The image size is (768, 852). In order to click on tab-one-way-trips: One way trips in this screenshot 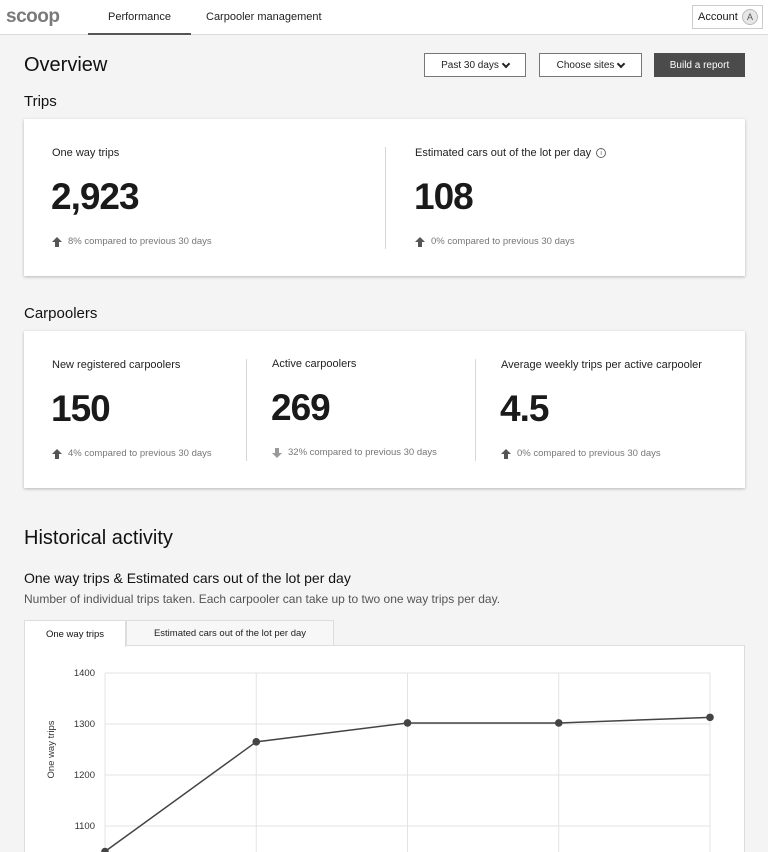, I will do `click(75, 633)`.